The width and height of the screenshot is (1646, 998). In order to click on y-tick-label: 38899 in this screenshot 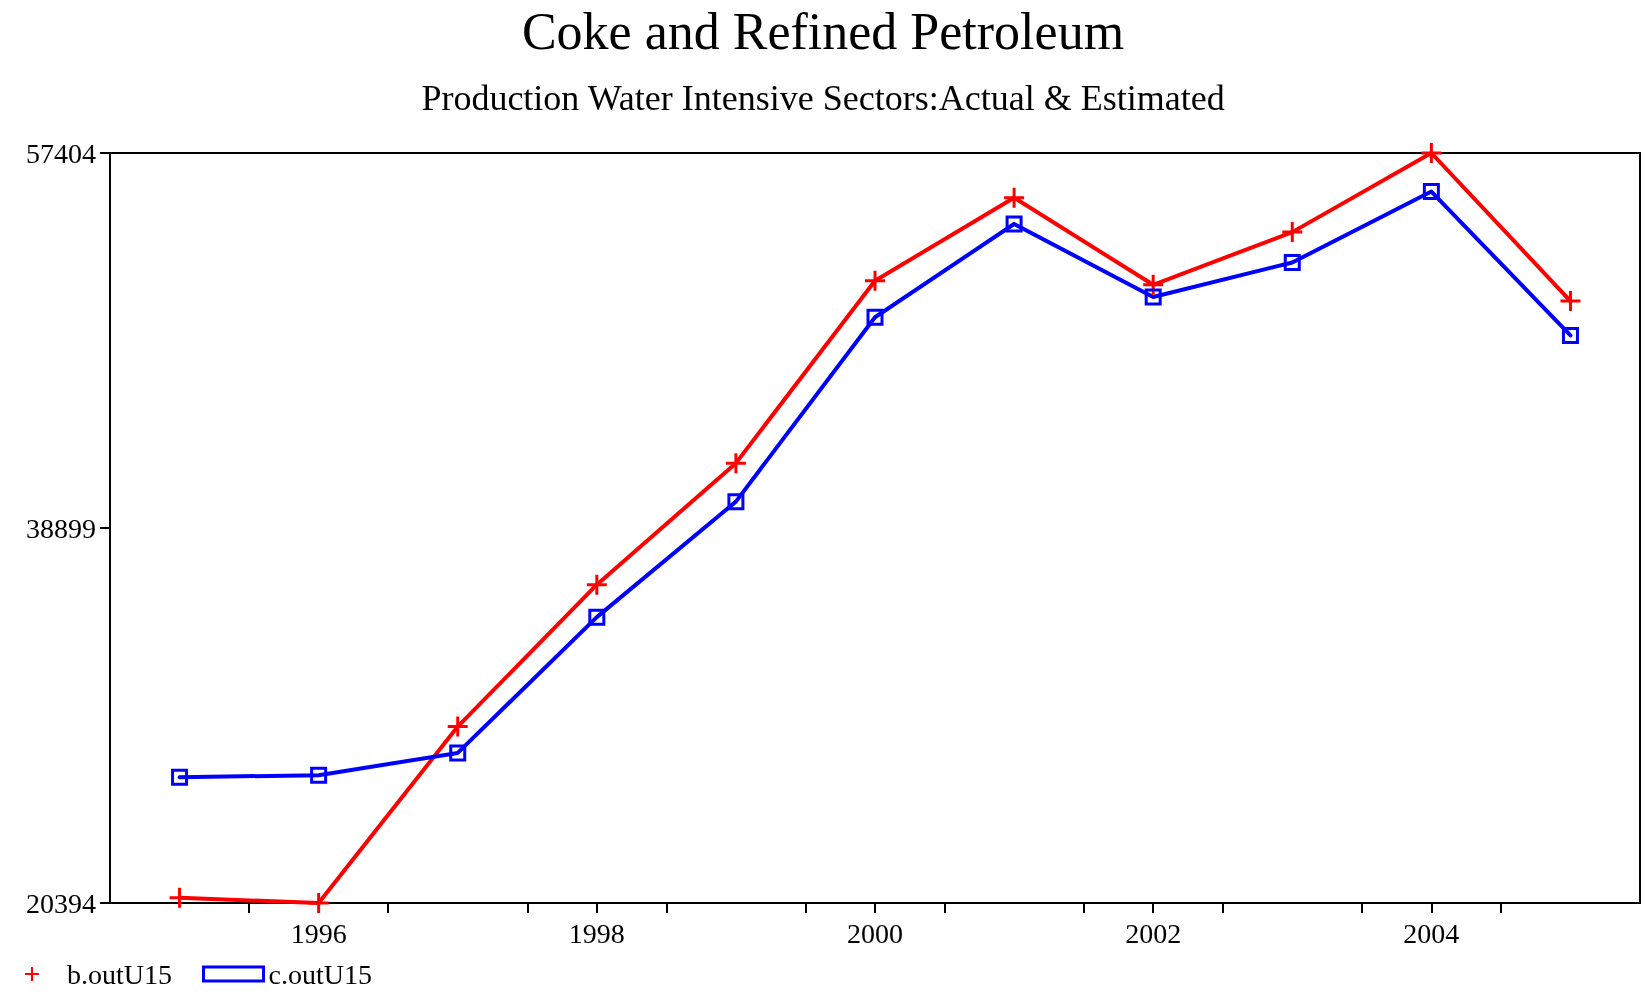, I will do `click(61, 528)`.